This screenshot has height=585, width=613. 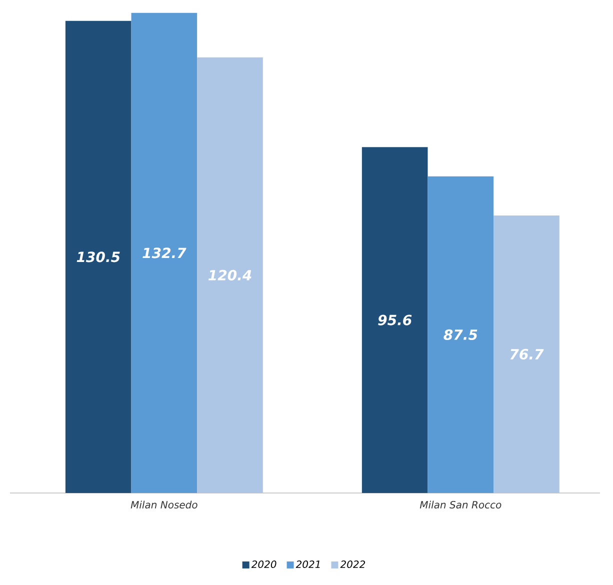 What do you see at coordinates (308, 564) in the screenshot?
I see `legend-label: 2021` at bounding box center [308, 564].